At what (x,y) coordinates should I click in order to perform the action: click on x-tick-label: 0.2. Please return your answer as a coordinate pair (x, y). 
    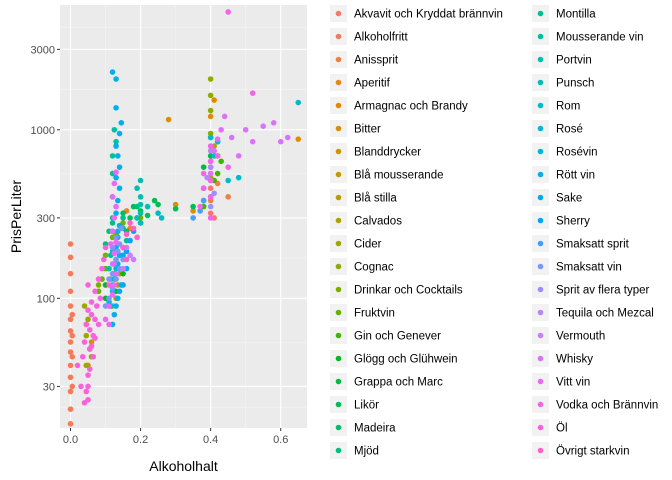
    Looking at the image, I should click on (140, 440).